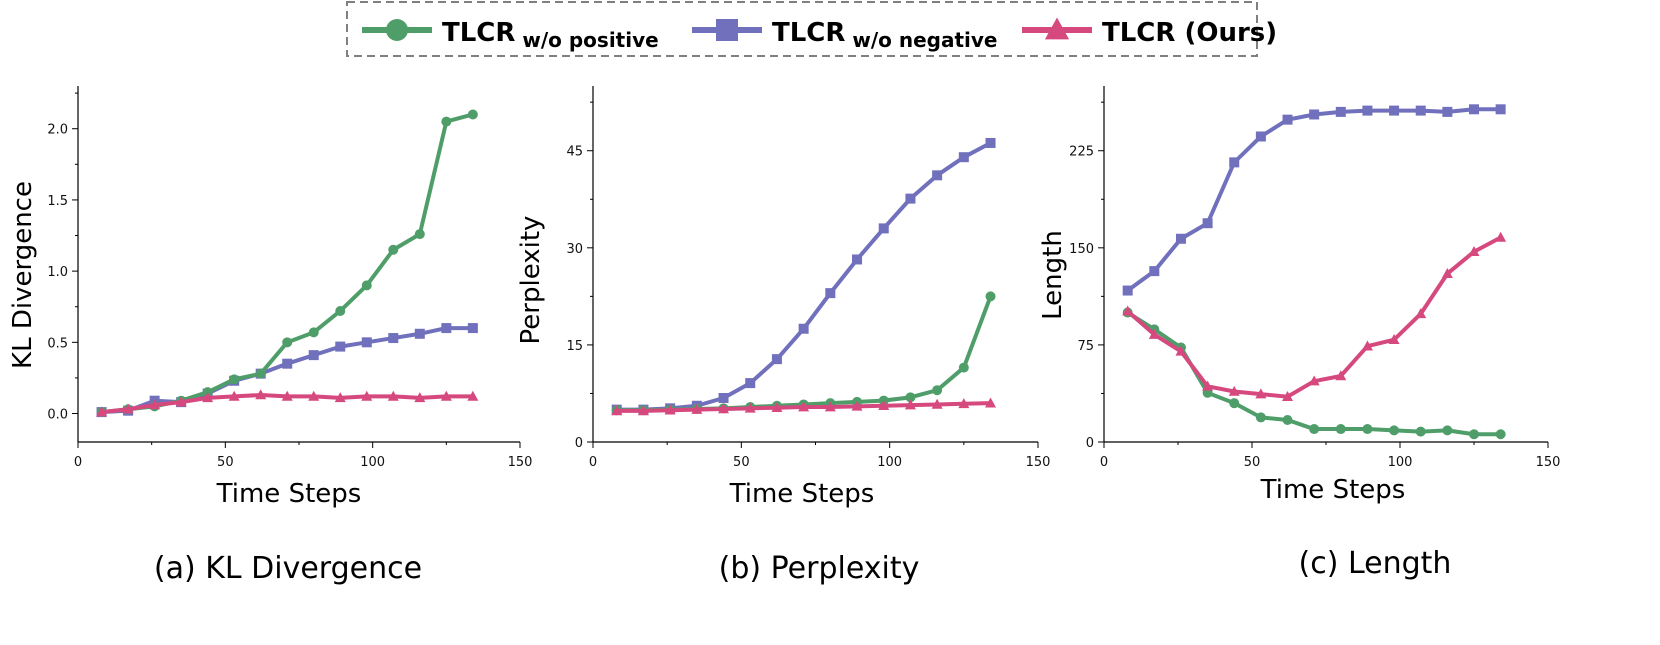 The width and height of the screenshot is (1660, 645). What do you see at coordinates (225, 462) in the screenshot?
I see `kl-divergence-x-tick-label: 50` at bounding box center [225, 462].